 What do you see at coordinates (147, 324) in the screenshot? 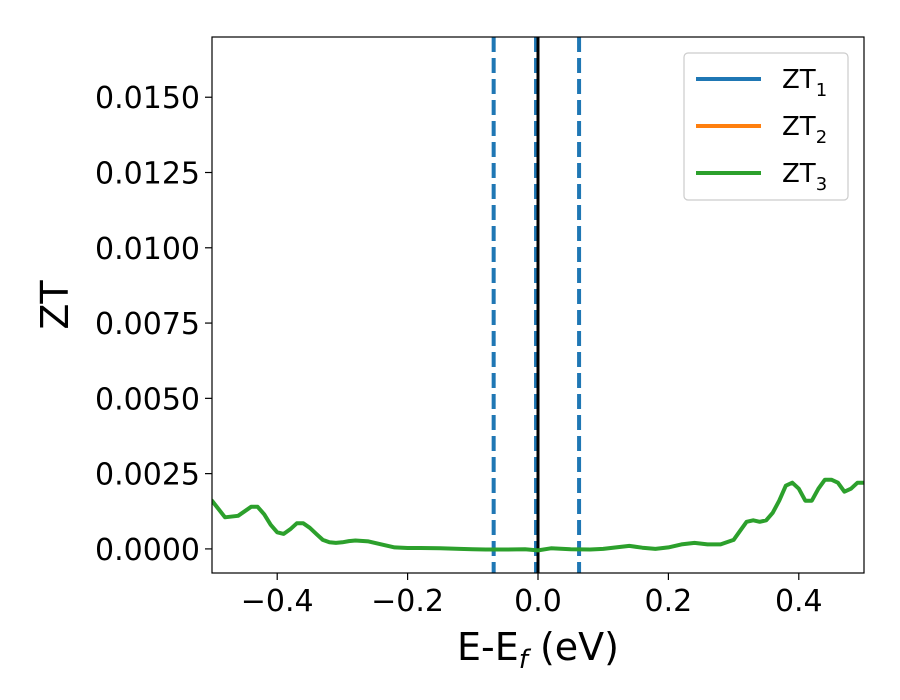
I see `y-tick-label: 0.0075` at bounding box center [147, 324].